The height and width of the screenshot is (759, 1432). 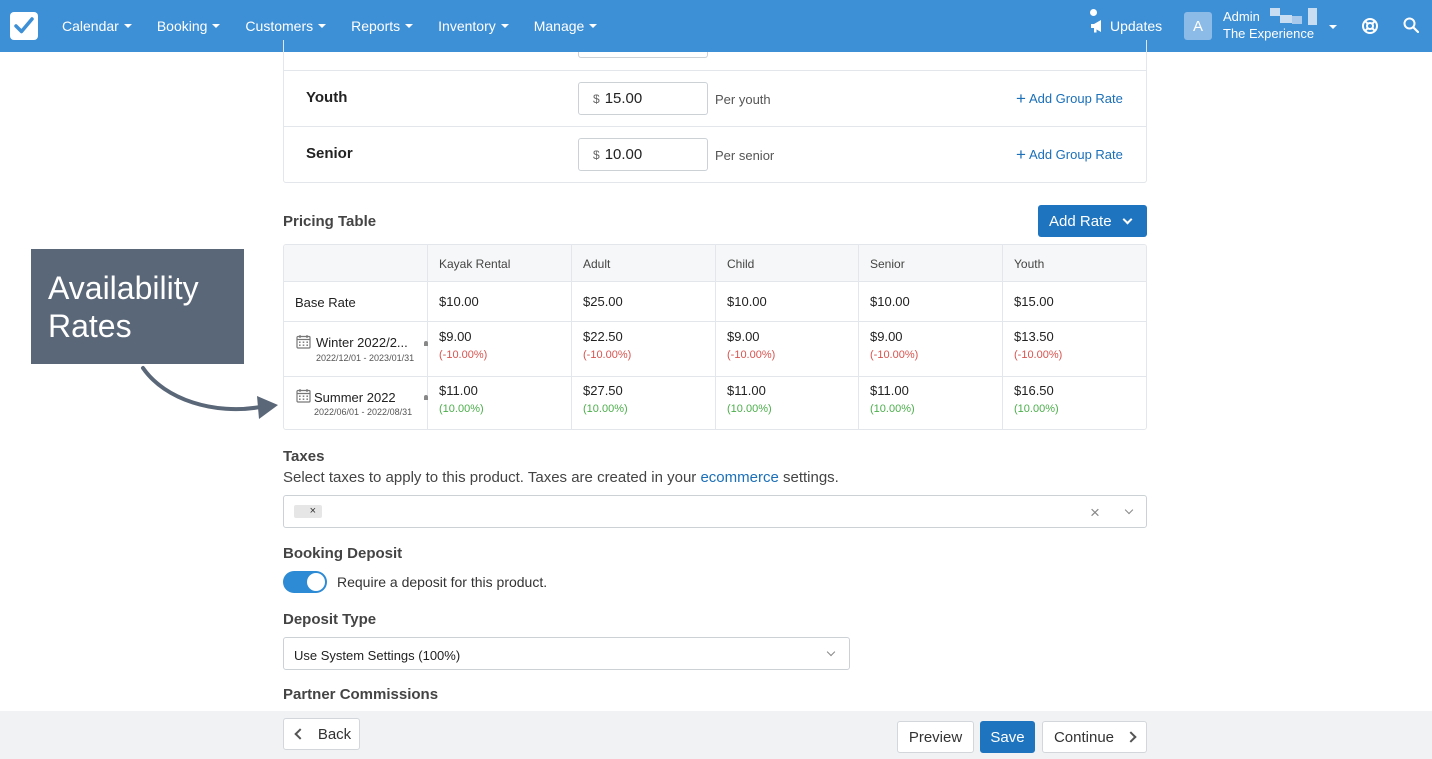 I want to click on user-role: Admin, so click(x=1241, y=16).